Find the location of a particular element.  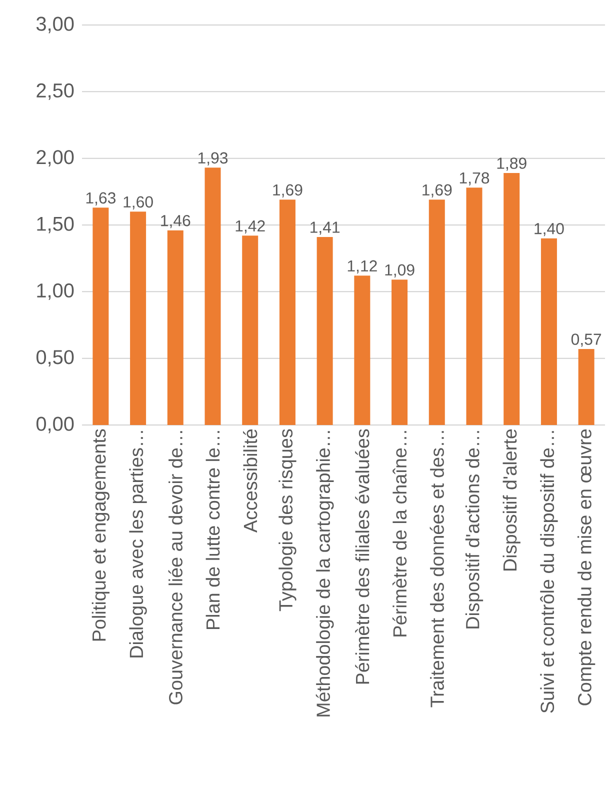

data-label: 1,60 is located at coordinates (138, 203).